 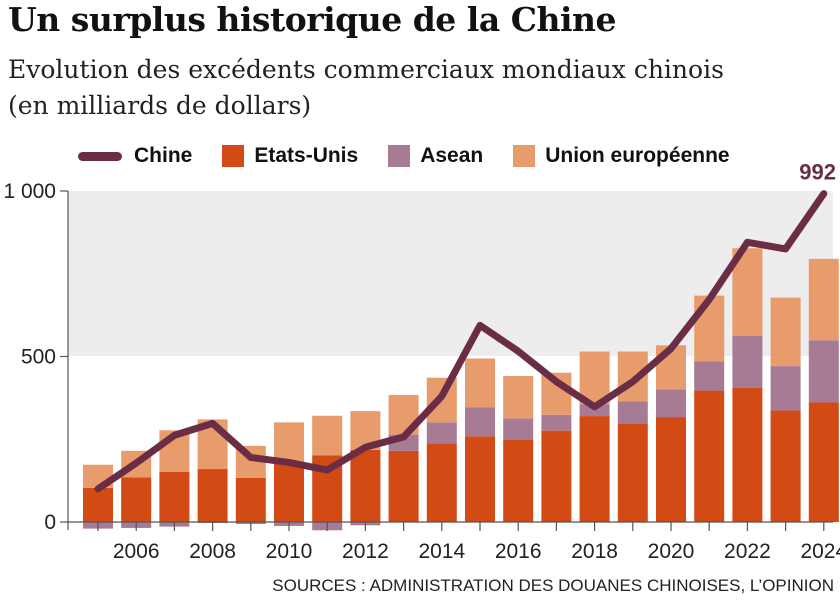 I want to click on bar-etats-unis-2015, so click(x=480, y=479).